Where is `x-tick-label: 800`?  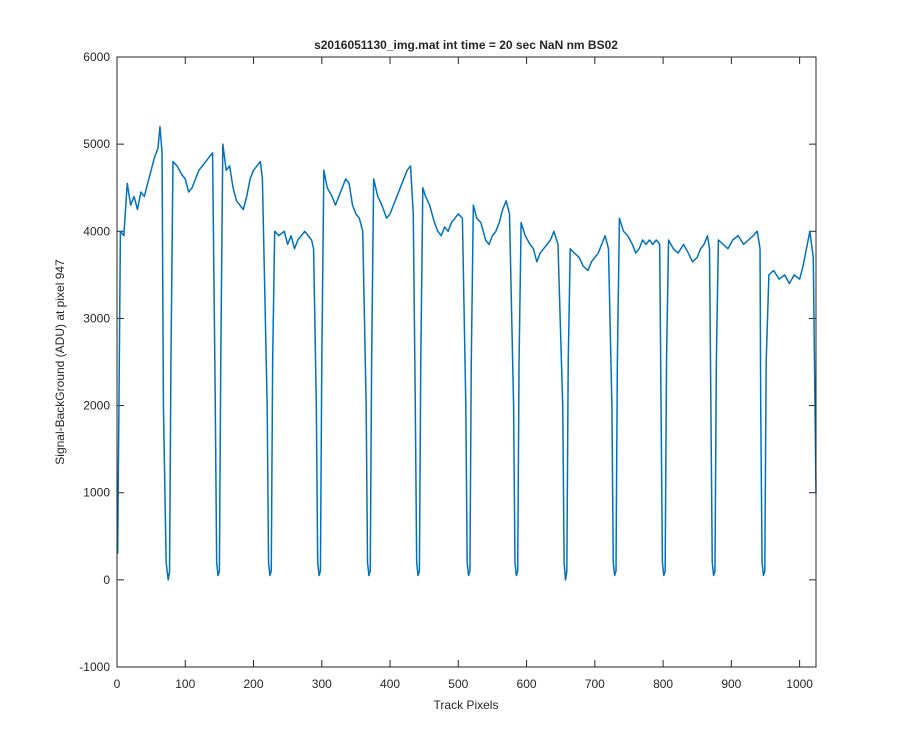 x-tick-label: 800 is located at coordinates (663, 684).